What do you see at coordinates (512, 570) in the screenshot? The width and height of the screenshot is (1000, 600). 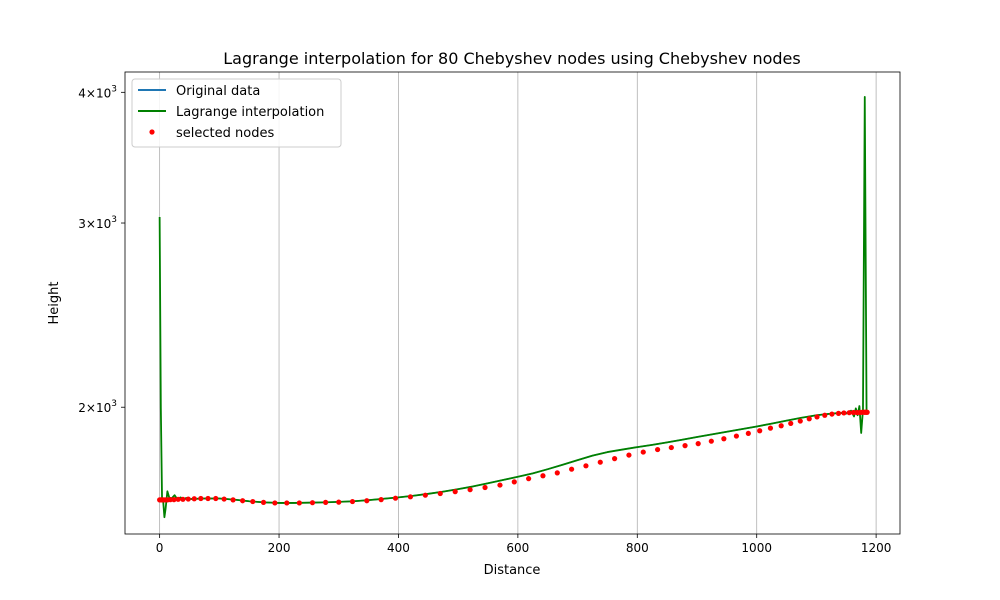 I see `x-axis-label: Distance` at bounding box center [512, 570].